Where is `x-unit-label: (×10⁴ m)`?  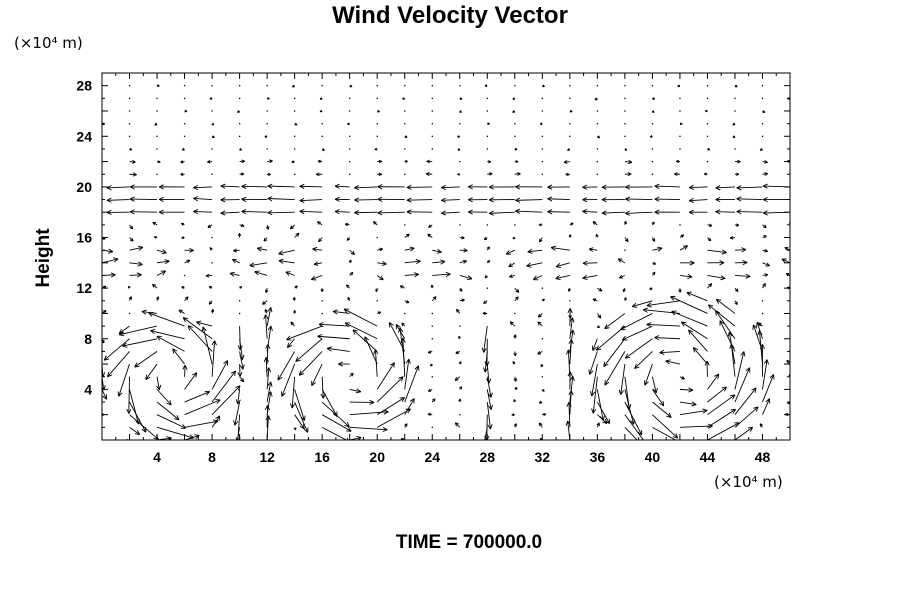
x-unit-label: (×10⁴ m) is located at coordinates (748, 482).